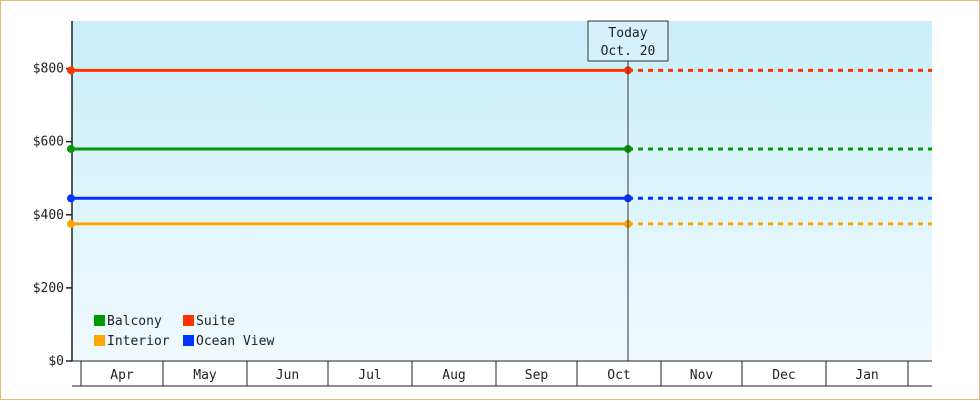 The image size is (980, 401). What do you see at coordinates (122, 375) in the screenshot?
I see `month-label: Apr` at bounding box center [122, 375].